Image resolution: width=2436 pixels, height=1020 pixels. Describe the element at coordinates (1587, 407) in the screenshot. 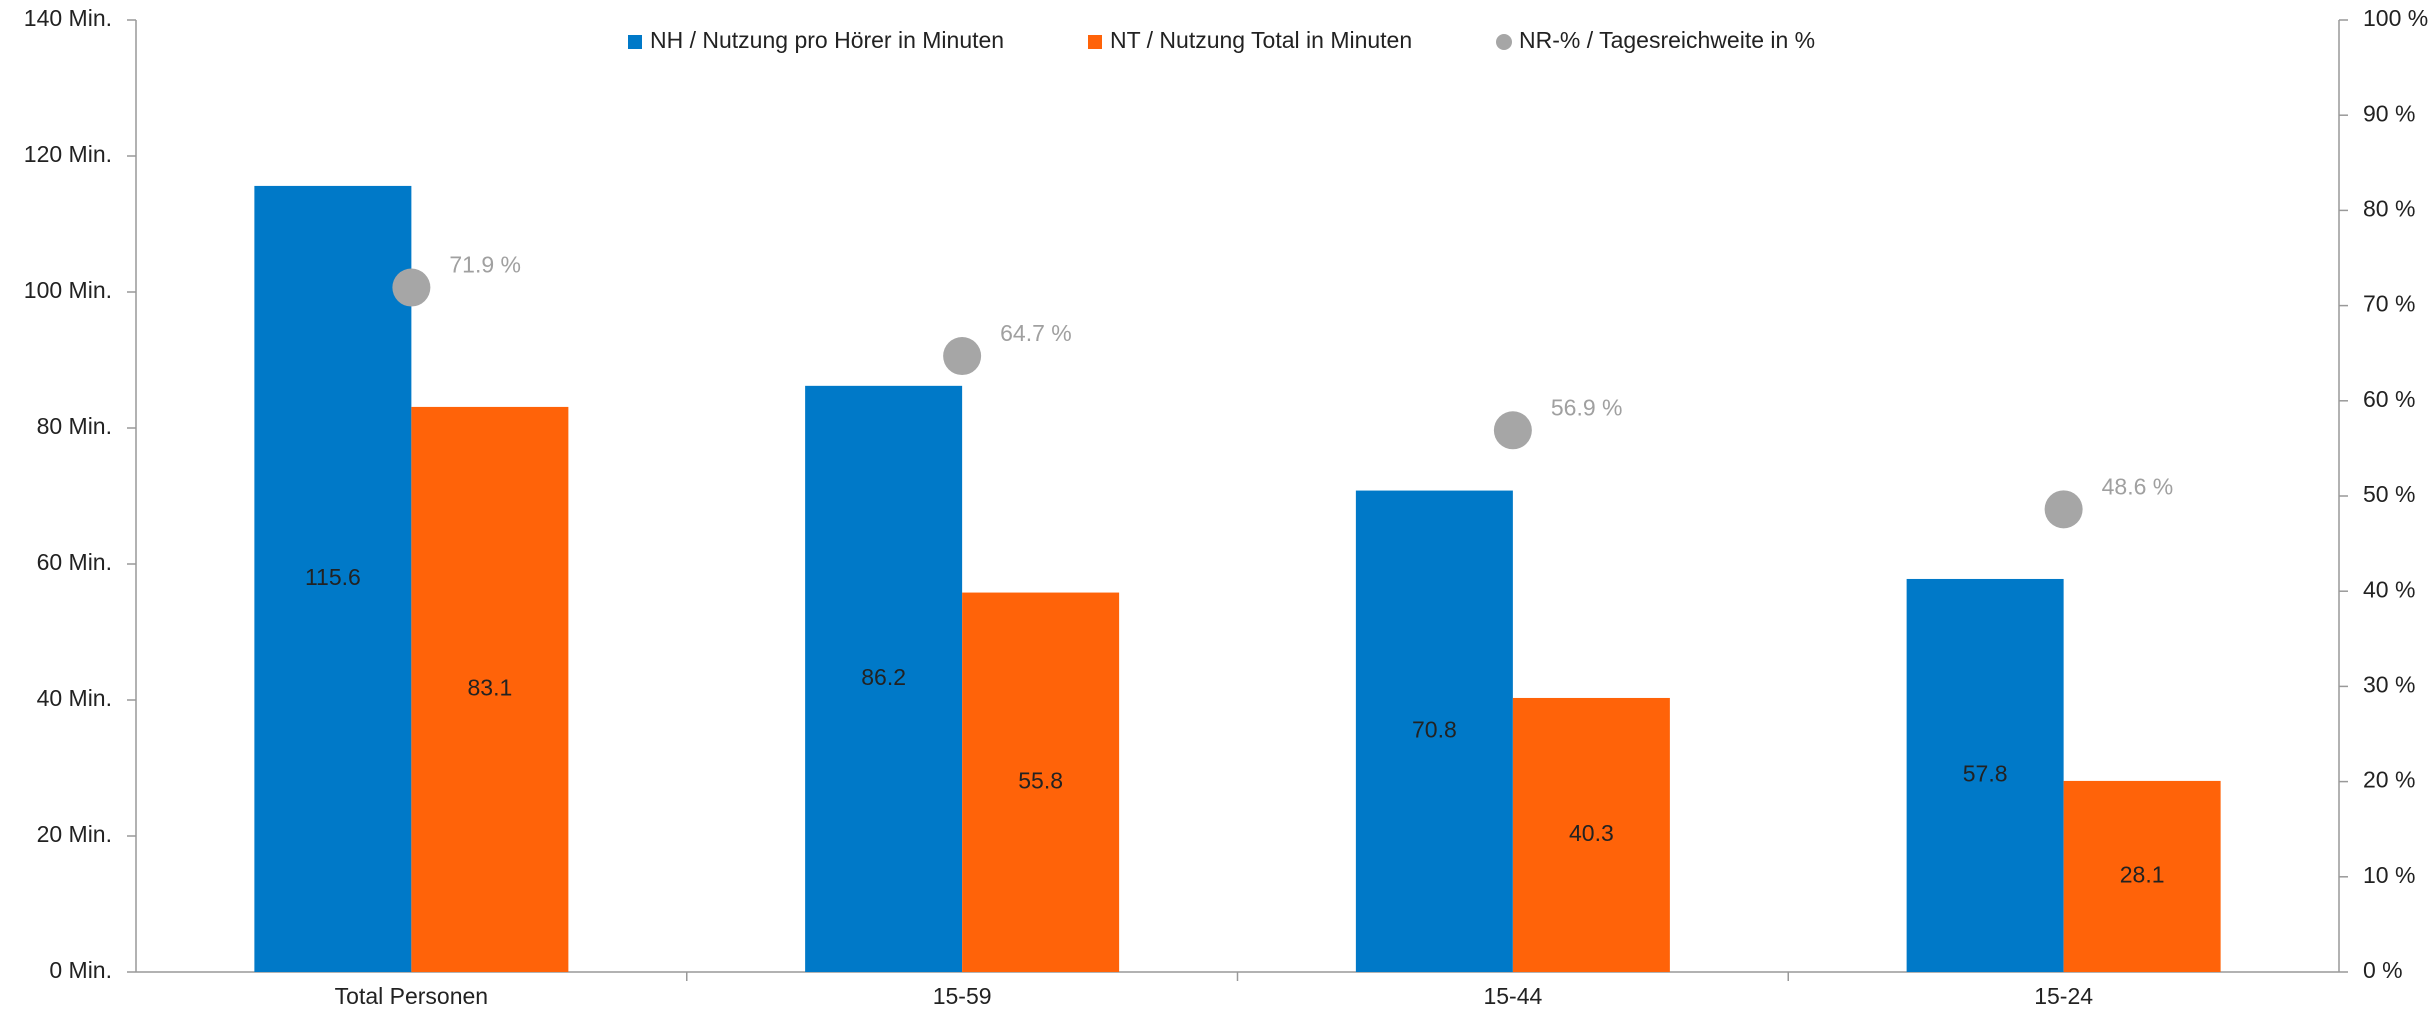

I see `marker-label: 56.9 %` at that location.